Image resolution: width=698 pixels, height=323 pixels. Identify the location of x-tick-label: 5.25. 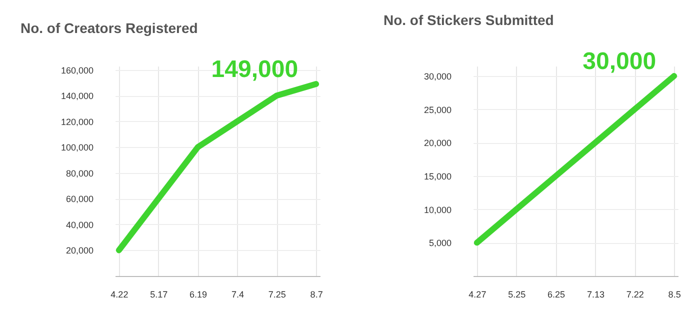
(517, 295).